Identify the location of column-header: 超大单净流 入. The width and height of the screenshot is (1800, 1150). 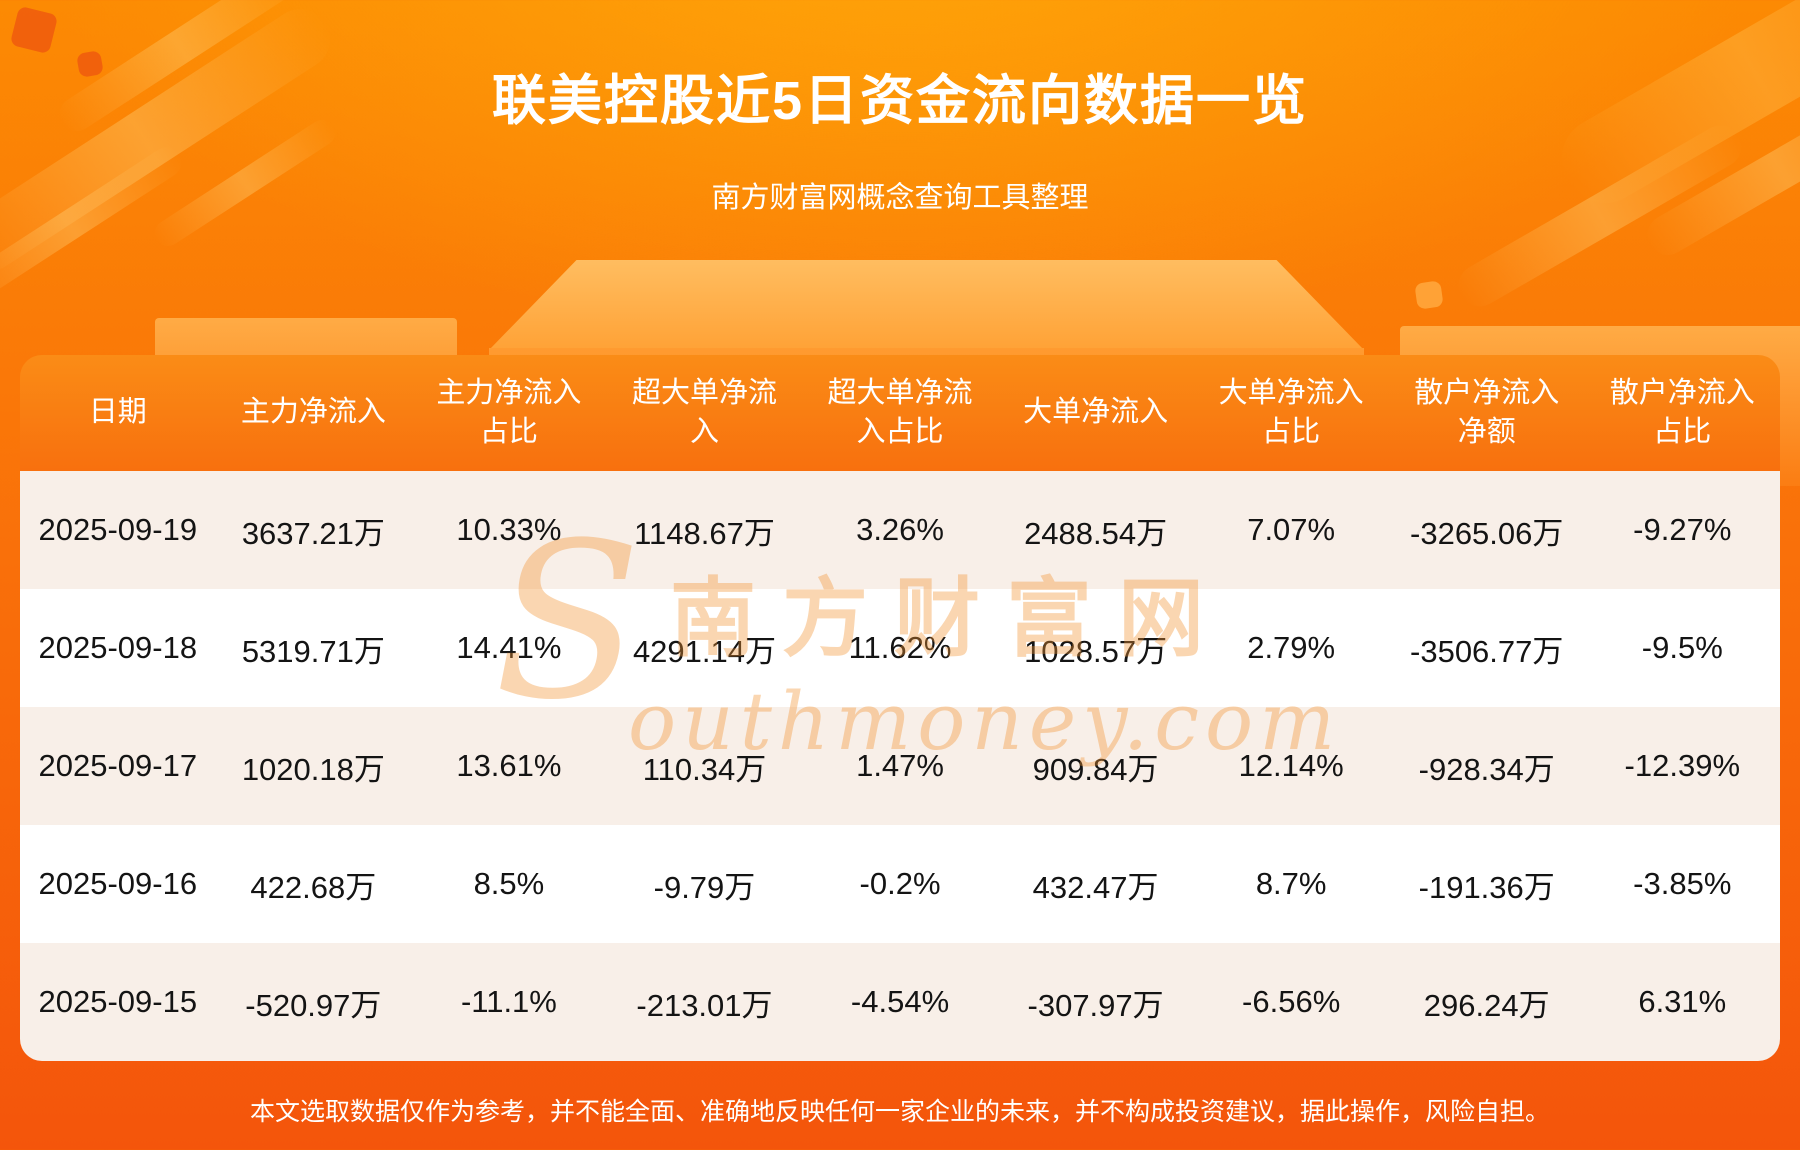
(704, 412).